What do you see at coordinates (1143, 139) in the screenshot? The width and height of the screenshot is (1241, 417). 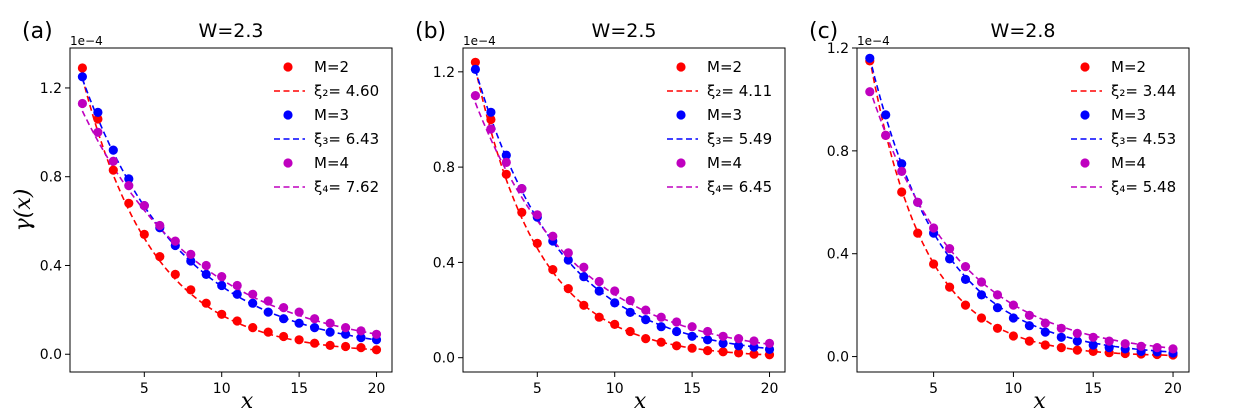 I see `legend-fit-label: ξ₃= 4.53` at bounding box center [1143, 139].